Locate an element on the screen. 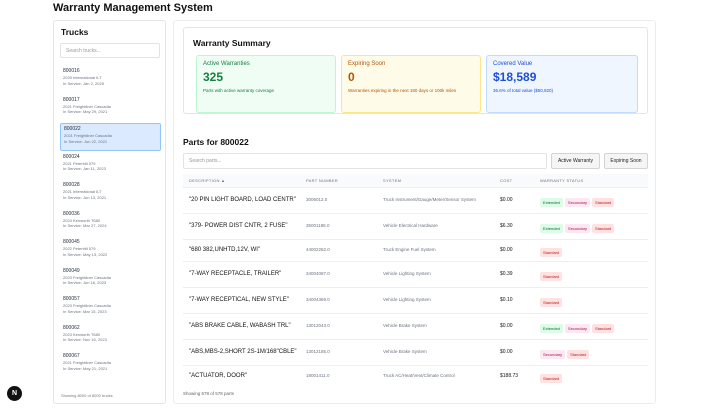 The width and height of the screenshot is (708, 408). warranty-status-cell: Extended Secondary Standard is located at coordinates (591, 326).